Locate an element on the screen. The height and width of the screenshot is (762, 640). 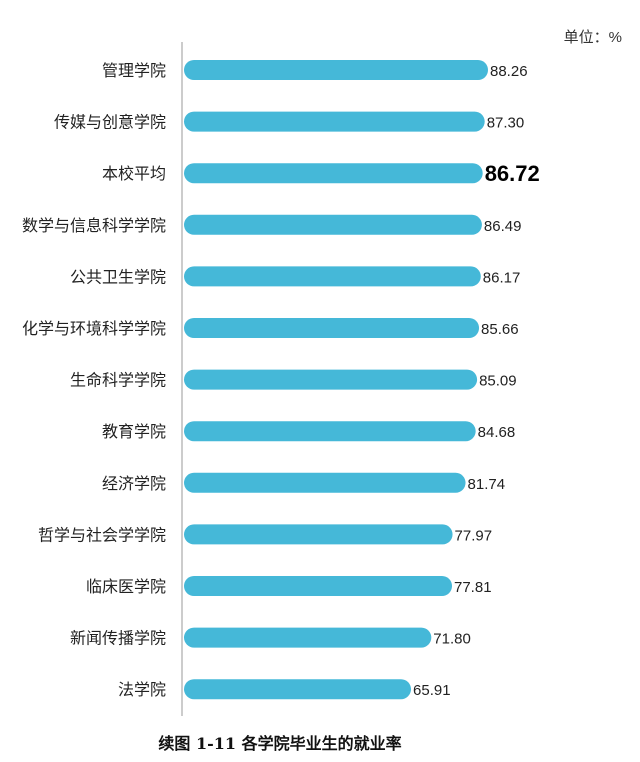
value-label: 86.49 is located at coordinates (503, 226).